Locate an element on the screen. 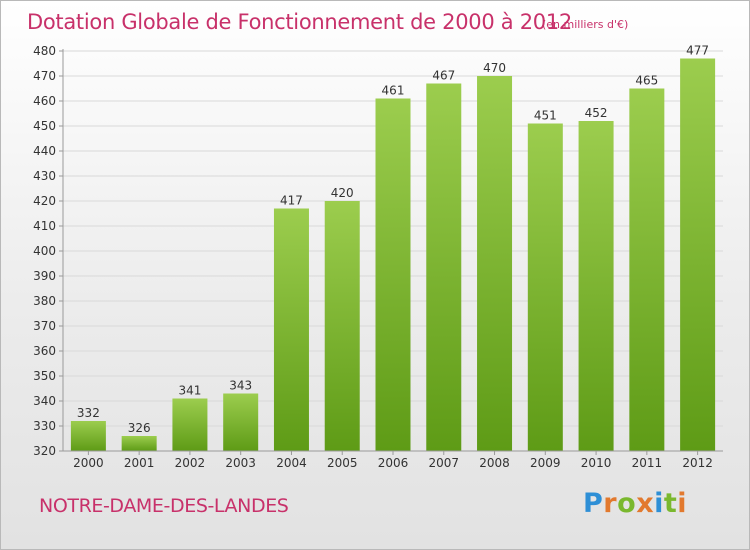 This screenshot has width=750, height=550. bar-value-label: 420 is located at coordinates (342, 193).